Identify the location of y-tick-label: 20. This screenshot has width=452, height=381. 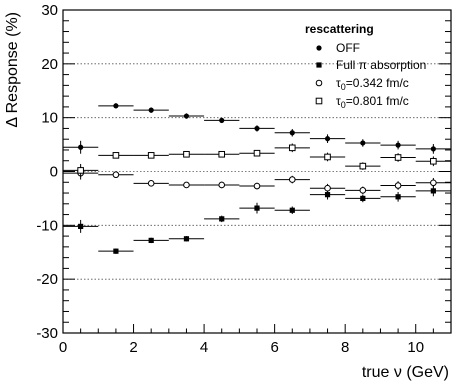
(49, 64).